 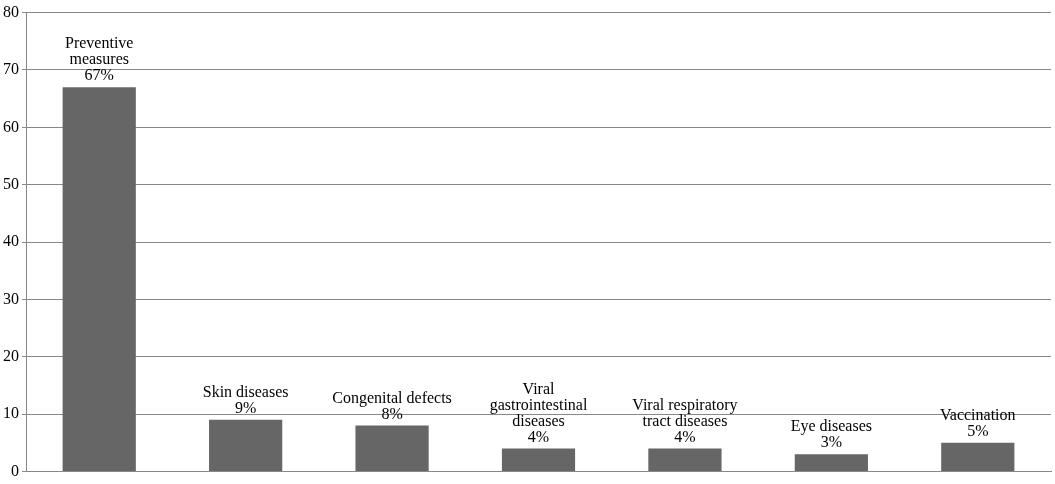 I want to click on x-tick-label: Congenital defects, so click(x=392, y=397).